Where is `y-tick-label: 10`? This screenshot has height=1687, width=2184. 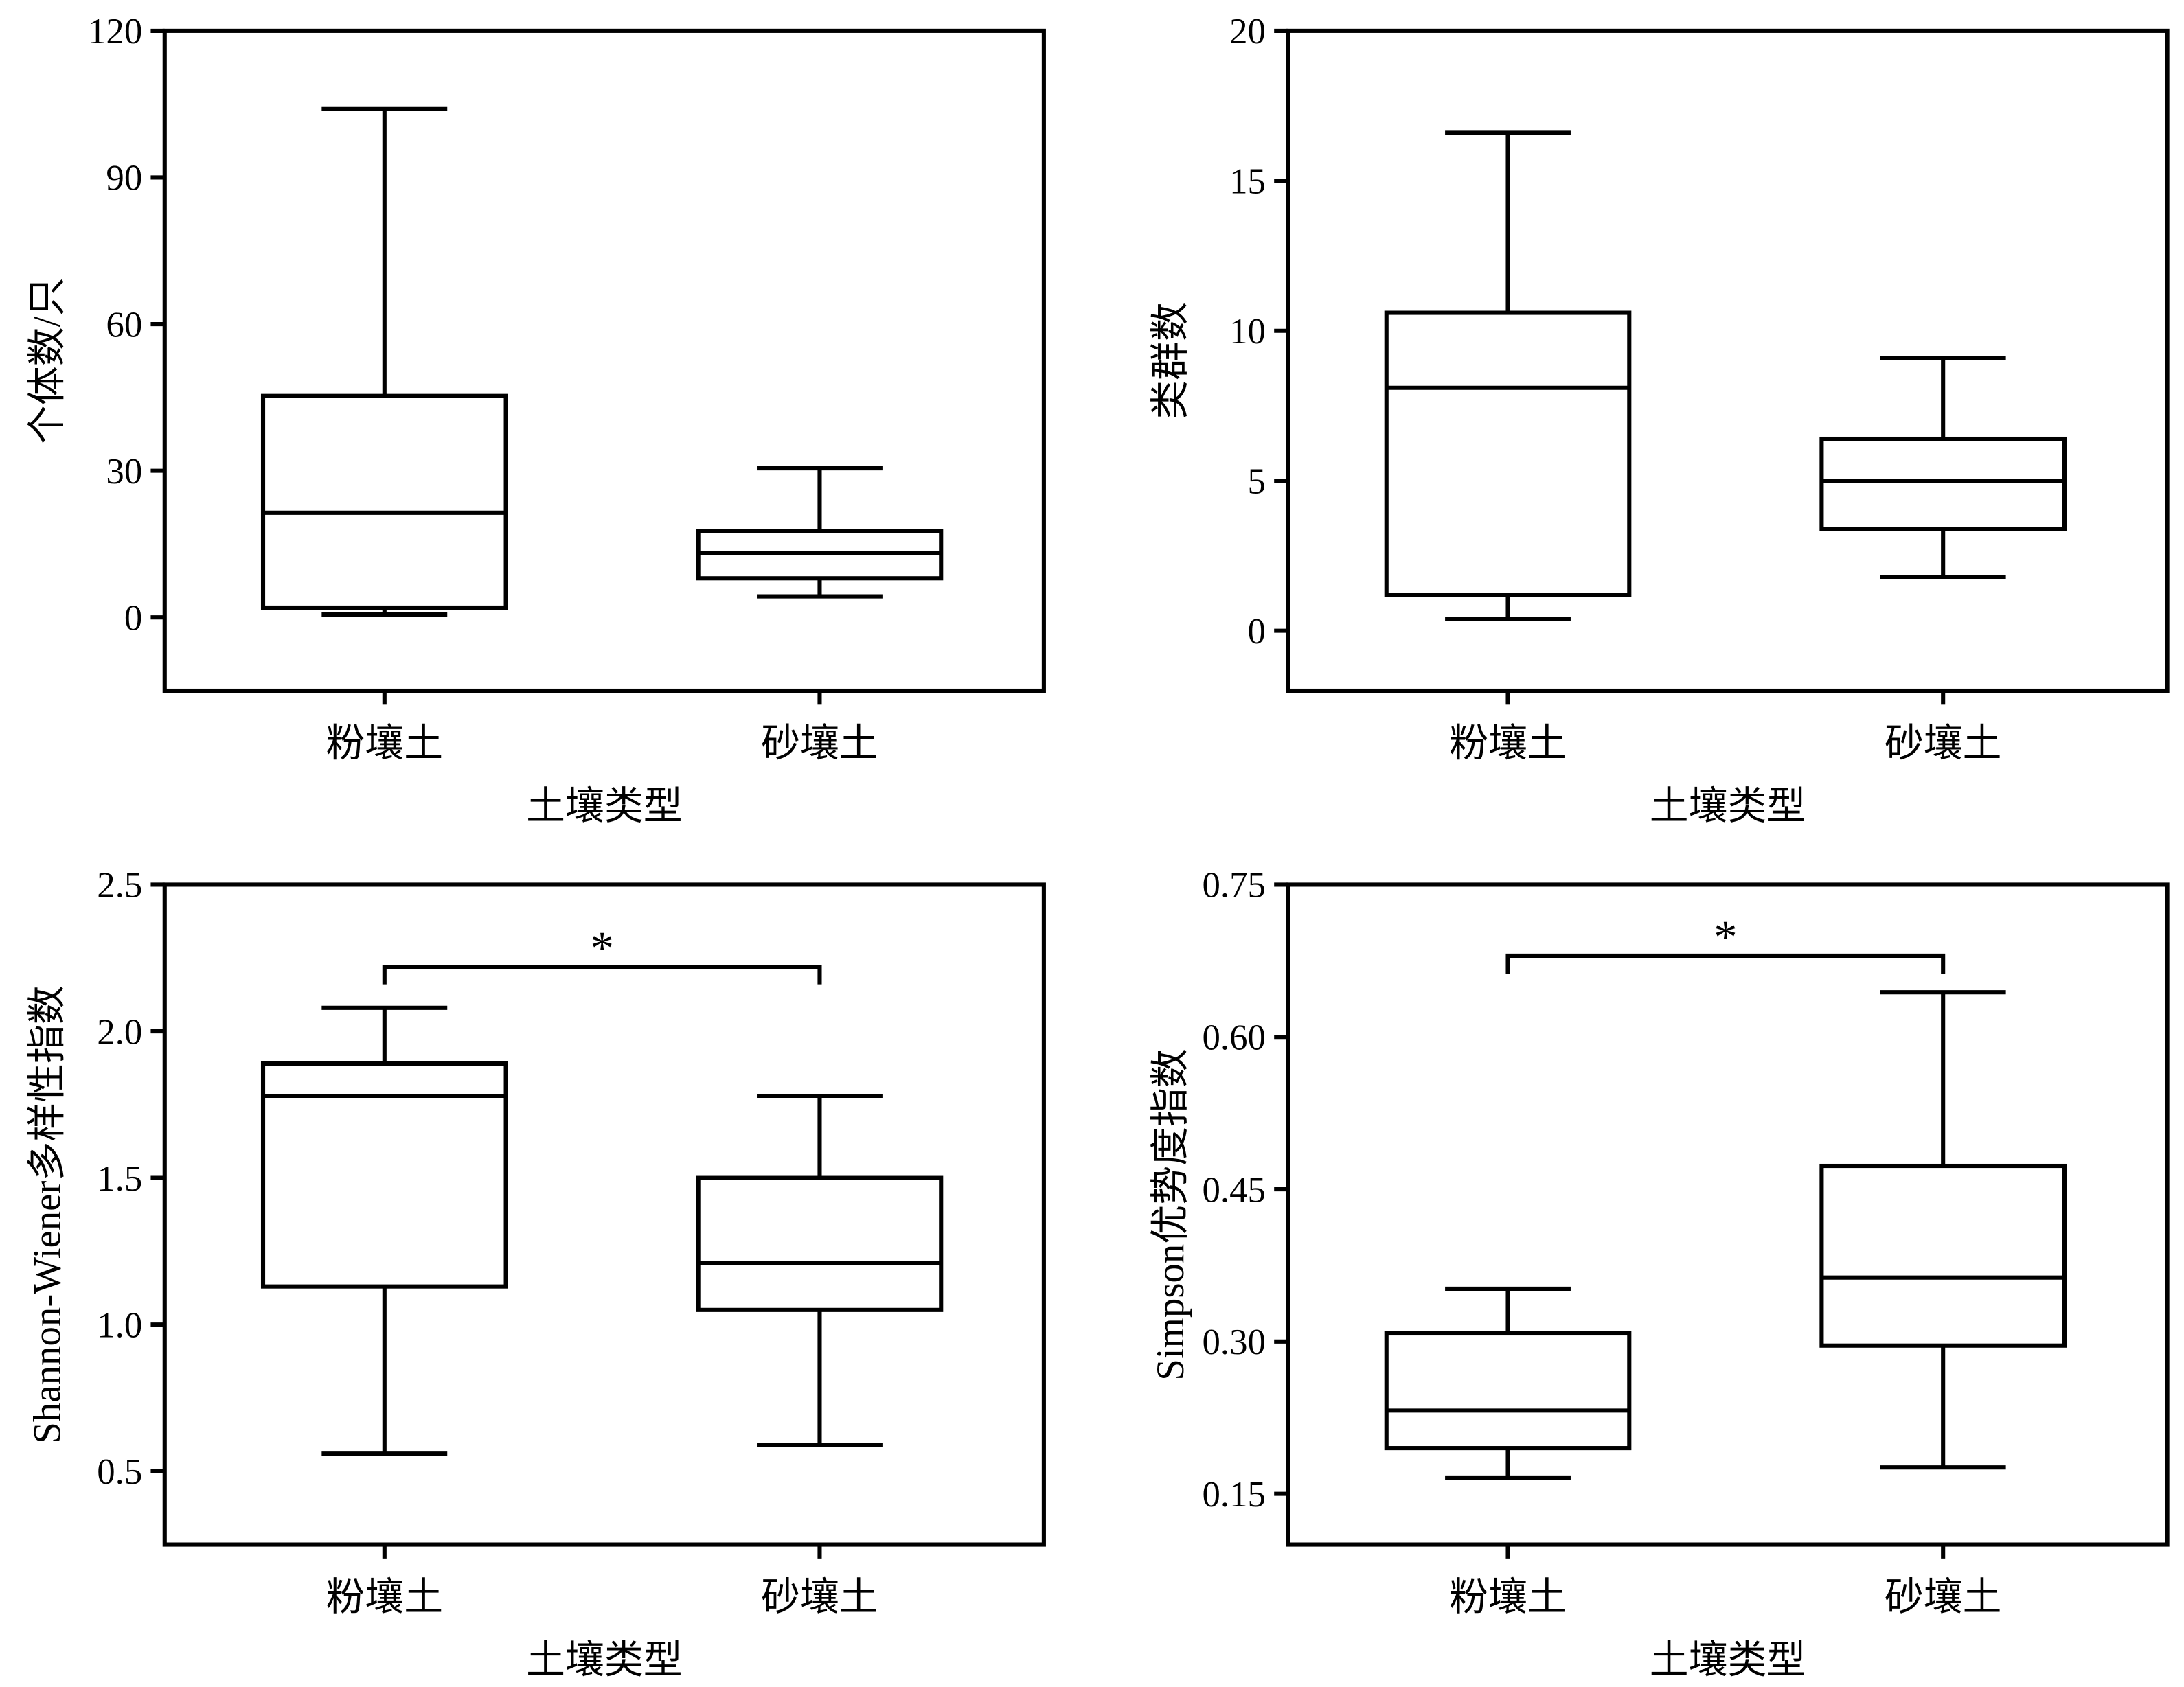 y-tick-label: 10 is located at coordinates (1247, 332).